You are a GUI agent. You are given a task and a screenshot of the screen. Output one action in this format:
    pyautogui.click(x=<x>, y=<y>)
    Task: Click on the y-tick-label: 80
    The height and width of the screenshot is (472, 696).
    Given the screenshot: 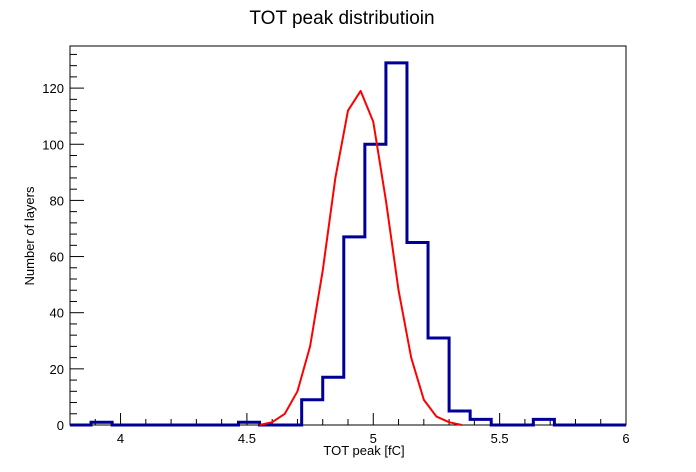 What is the action you would take?
    pyautogui.click(x=57, y=200)
    